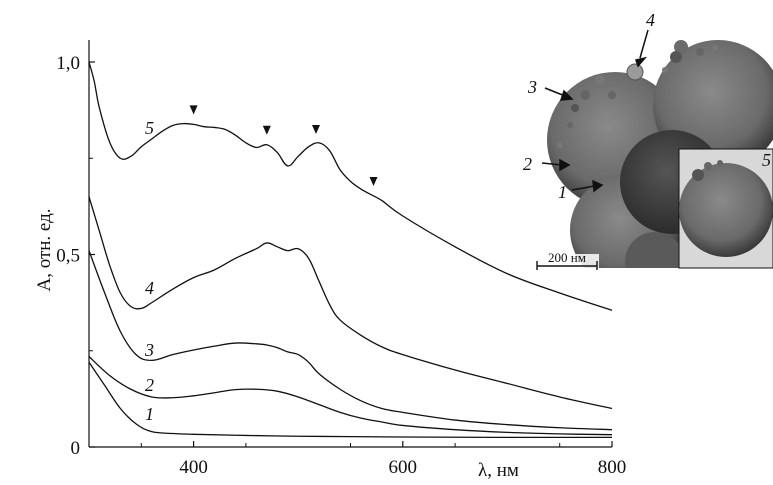 Image resolution: width=773 pixels, height=485 pixels. Describe the element at coordinates (76, 448) in the screenshot. I see `y-tick-label: 0` at that location.